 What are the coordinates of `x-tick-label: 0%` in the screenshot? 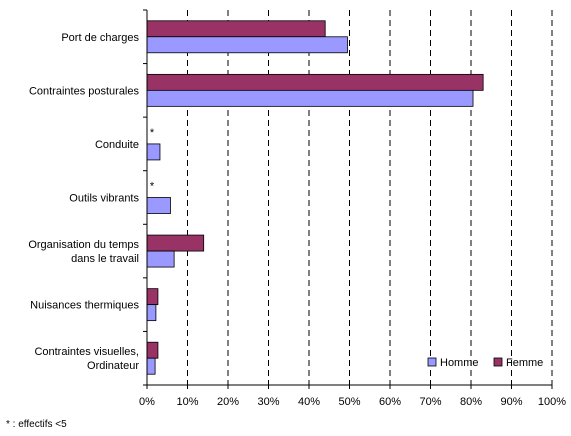 It's located at (147, 402).